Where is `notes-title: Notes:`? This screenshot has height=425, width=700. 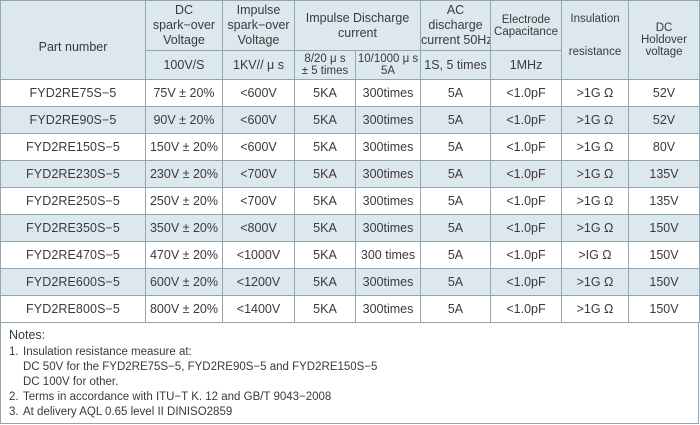
notes-title: Notes: is located at coordinates (27, 335).